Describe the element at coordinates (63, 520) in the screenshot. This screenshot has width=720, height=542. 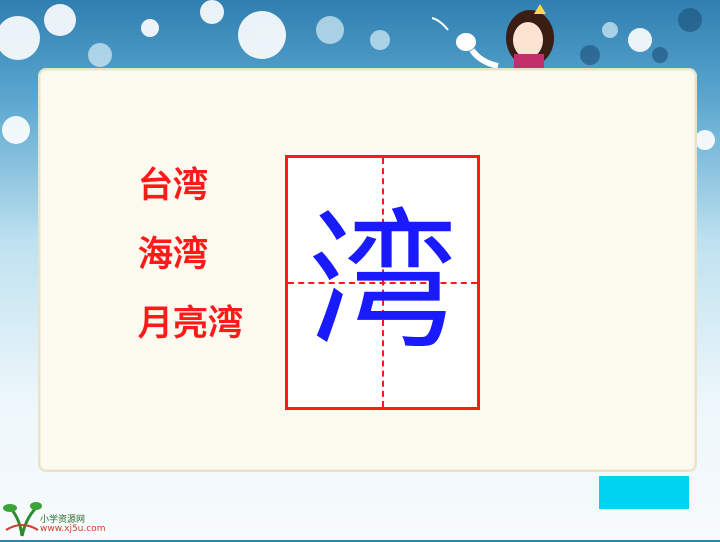
I see `logo-name: 小学资源网` at that location.